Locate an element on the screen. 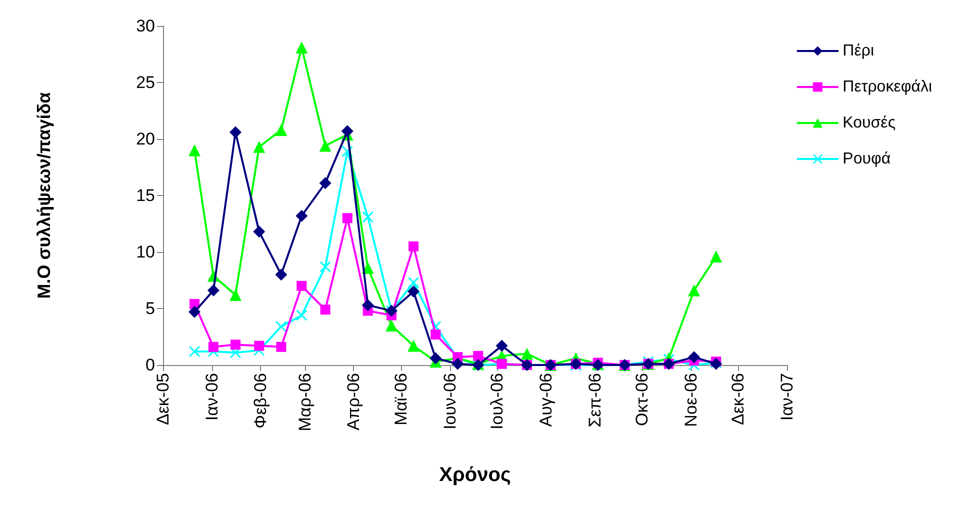  y-axis-title: Μ.Ο συλλήψεων/παγίδα is located at coordinates (44, 195).